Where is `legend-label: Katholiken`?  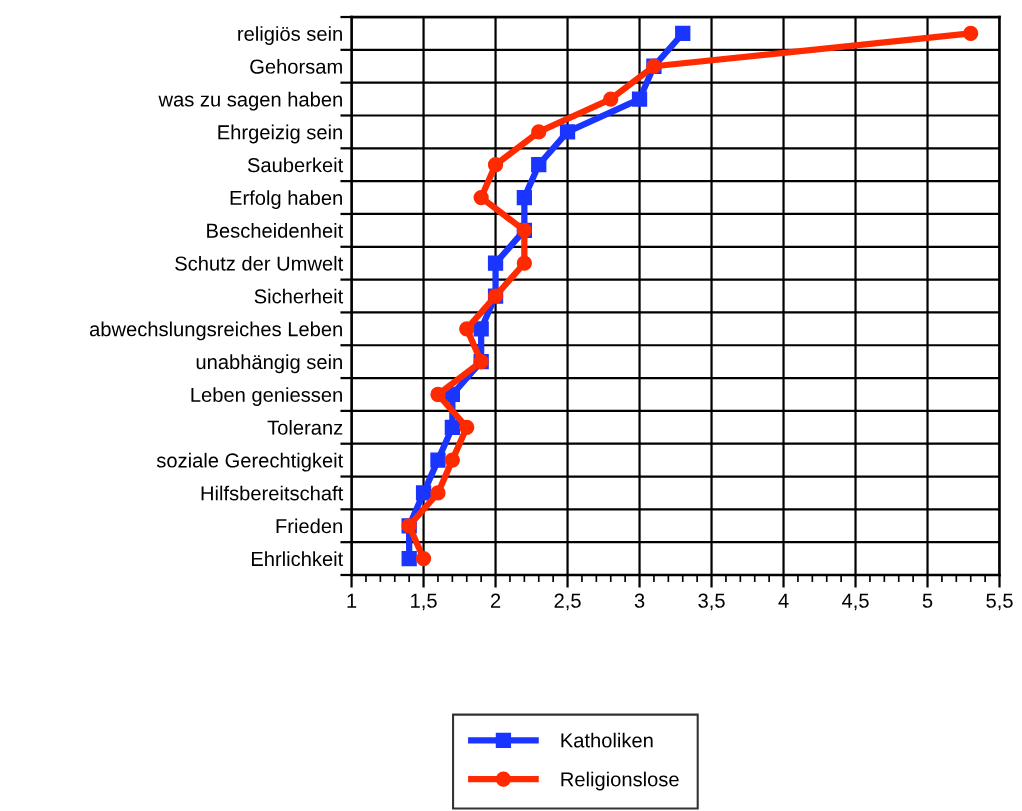 legend-label: Katholiken is located at coordinates (607, 740).